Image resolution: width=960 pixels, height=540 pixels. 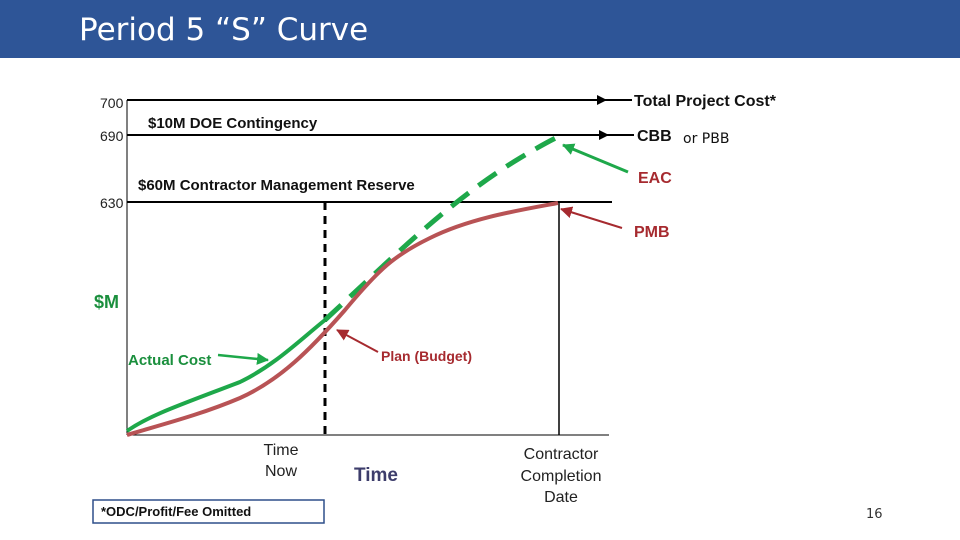 What do you see at coordinates (480, 29) in the screenshot?
I see `slide-header: Period 5 “S” Curve` at bounding box center [480, 29].